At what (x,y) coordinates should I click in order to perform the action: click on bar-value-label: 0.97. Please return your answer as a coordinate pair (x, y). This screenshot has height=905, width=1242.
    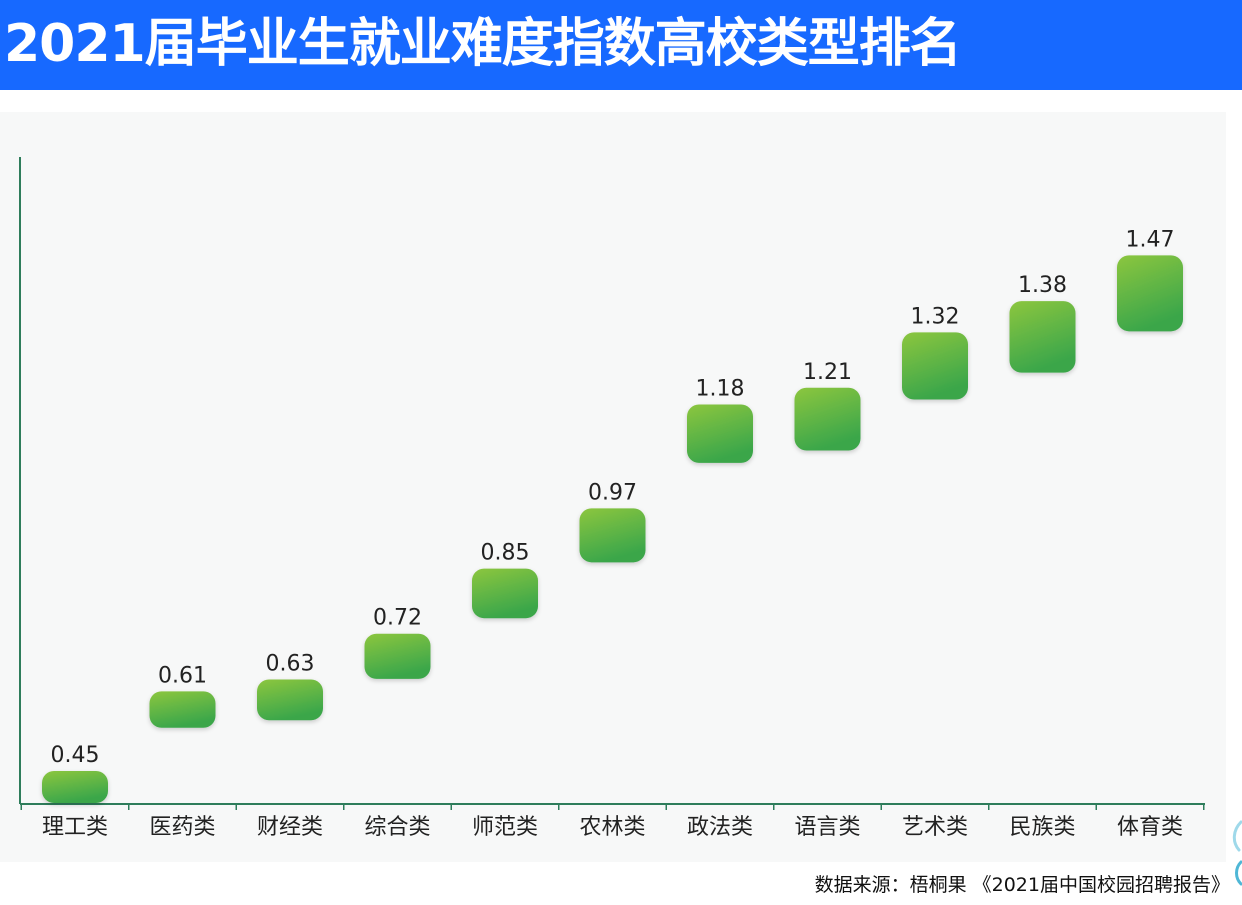
    Looking at the image, I should click on (612, 492).